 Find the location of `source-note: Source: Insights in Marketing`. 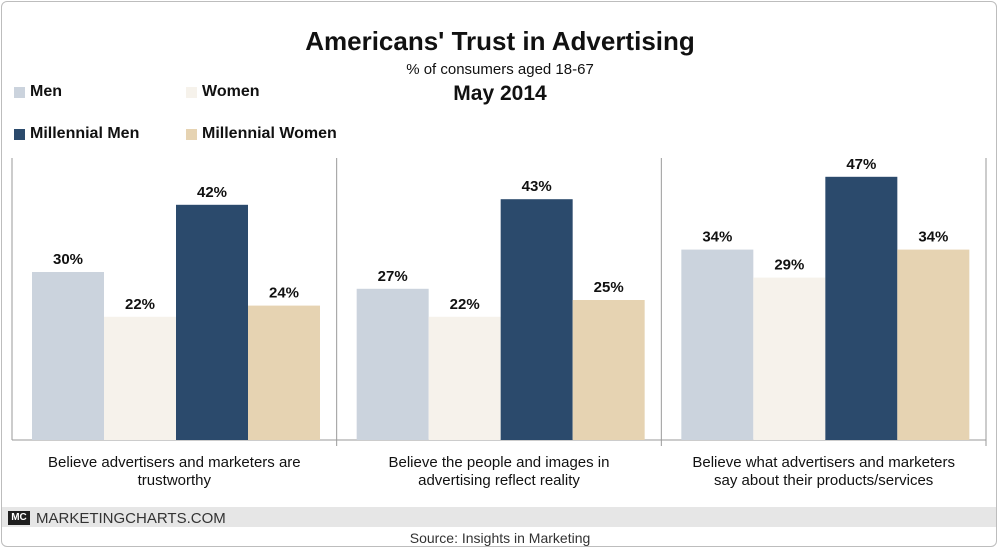

source-note: Source: Insights in Marketing is located at coordinates (500, 538).